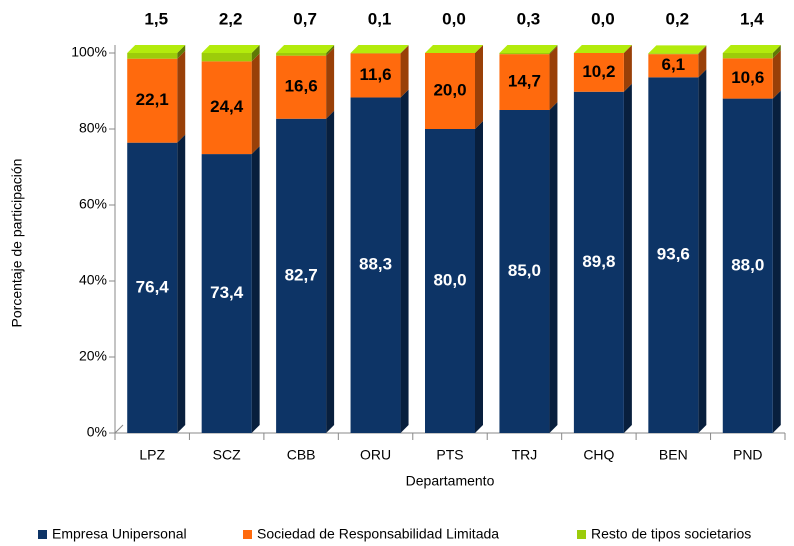  Describe the element at coordinates (97, 432) in the screenshot. I see `y-tick-label: 0%` at that location.